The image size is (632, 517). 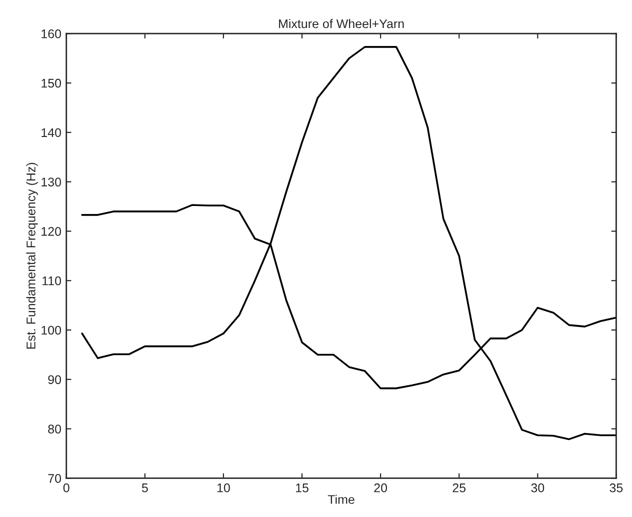 What do you see at coordinates (145, 488) in the screenshot?
I see `x-tick-label: 5` at bounding box center [145, 488].